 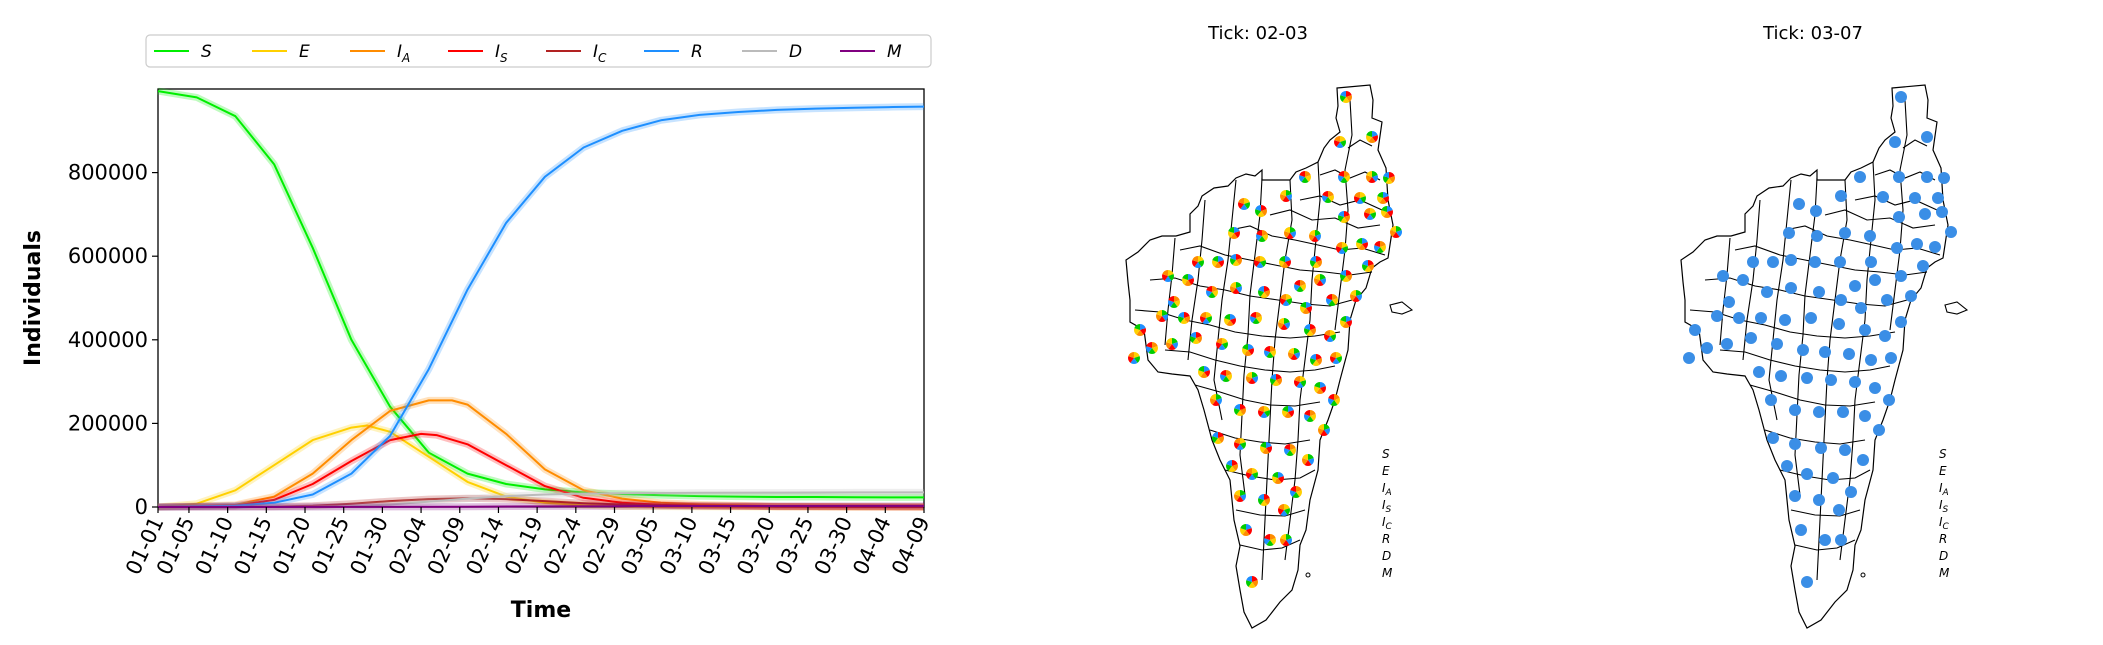 I want to click on map-legend-label: S, so click(x=1386, y=454).